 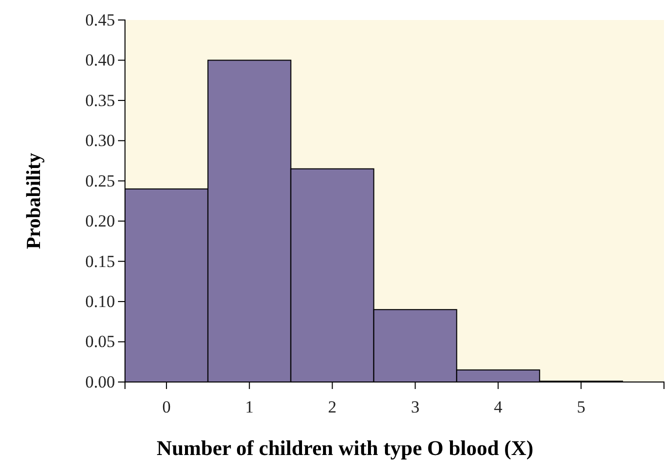 I want to click on y-tick-label: 0.15, so click(x=100, y=261).